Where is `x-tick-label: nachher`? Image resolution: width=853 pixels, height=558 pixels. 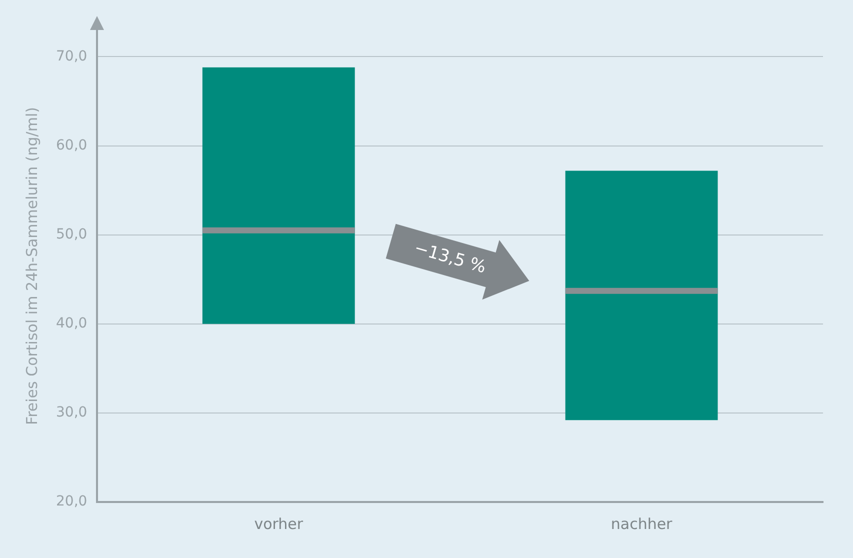
x-tick-label: nachher is located at coordinates (642, 523).